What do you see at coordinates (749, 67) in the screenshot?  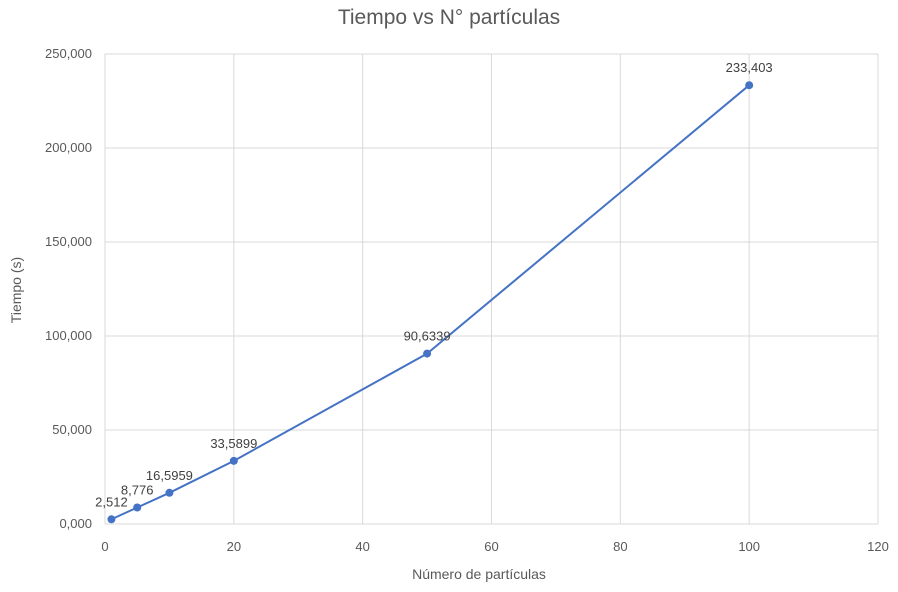 I see `data-label: 233,403` at bounding box center [749, 67].